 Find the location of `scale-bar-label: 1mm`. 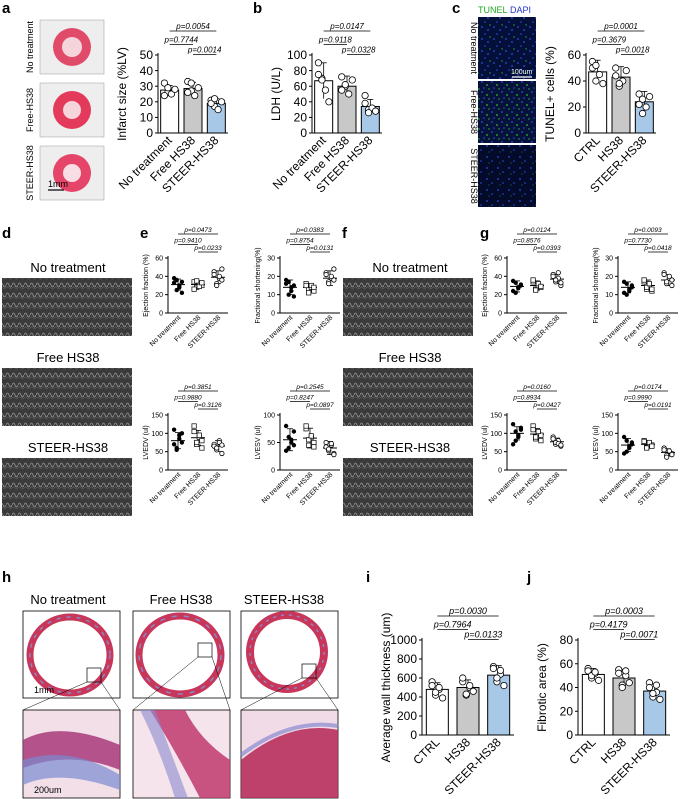

scale-bar-label: 1mm is located at coordinates (58, 184).